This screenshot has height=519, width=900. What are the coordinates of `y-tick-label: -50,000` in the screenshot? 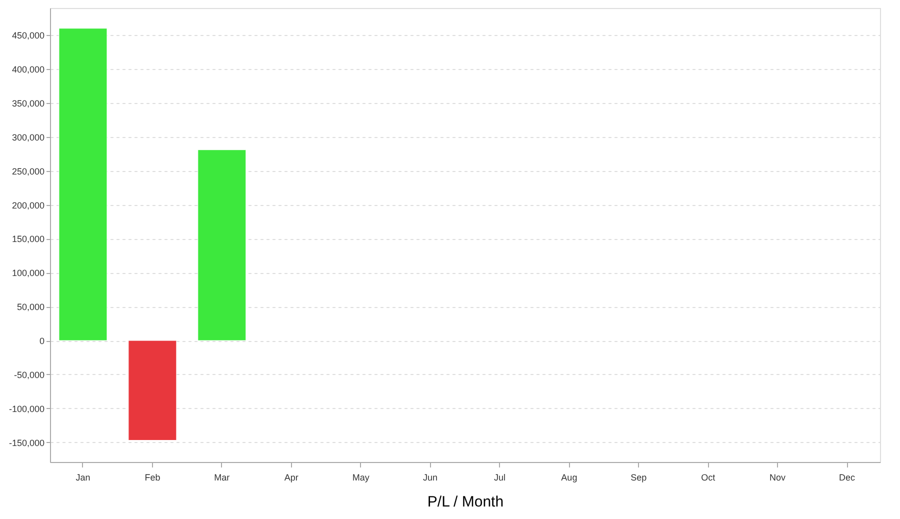 It's located at (29, 375).